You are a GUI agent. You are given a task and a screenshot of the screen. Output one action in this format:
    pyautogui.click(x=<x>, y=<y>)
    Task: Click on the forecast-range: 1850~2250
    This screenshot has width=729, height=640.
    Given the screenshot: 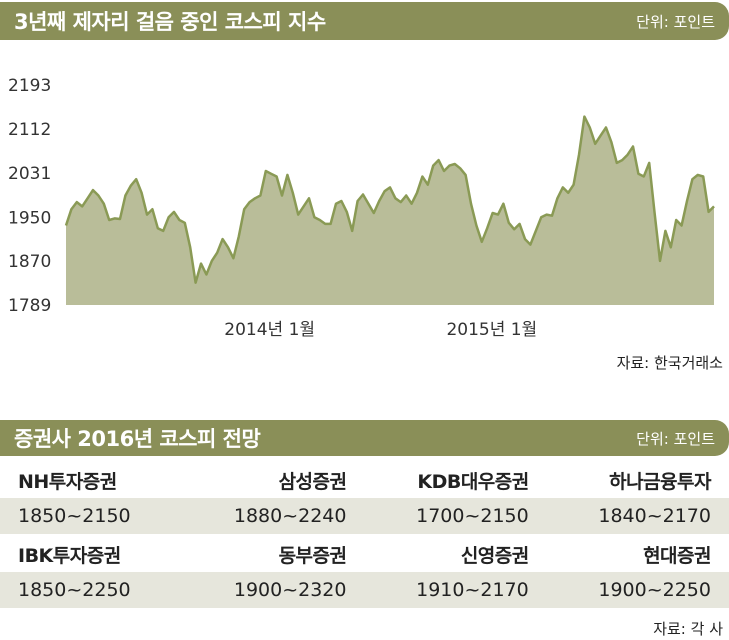 What is the action you would take?
    pyautogui.click(x=74, y=590)
    